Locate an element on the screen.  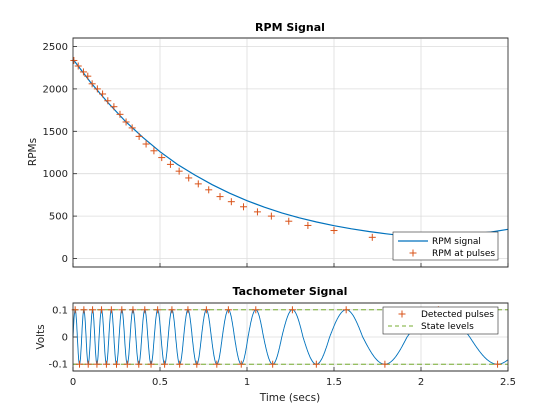
legend-state-levels-label: State levels is located at coordinates (447, 327).